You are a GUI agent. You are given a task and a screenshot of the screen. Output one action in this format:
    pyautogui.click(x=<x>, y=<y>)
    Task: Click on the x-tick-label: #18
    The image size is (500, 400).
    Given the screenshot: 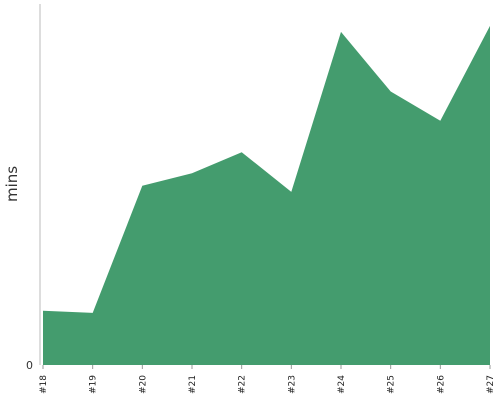 What is the action you would take?
    pyautogui.click(x=44, y=384)
    